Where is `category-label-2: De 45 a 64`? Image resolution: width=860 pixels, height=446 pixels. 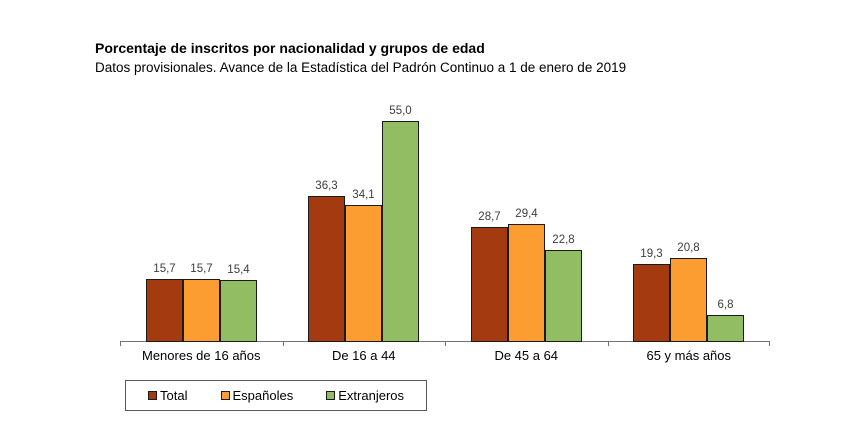 category-label-2: De 45 a 64 is located at coordinates (526, 355).